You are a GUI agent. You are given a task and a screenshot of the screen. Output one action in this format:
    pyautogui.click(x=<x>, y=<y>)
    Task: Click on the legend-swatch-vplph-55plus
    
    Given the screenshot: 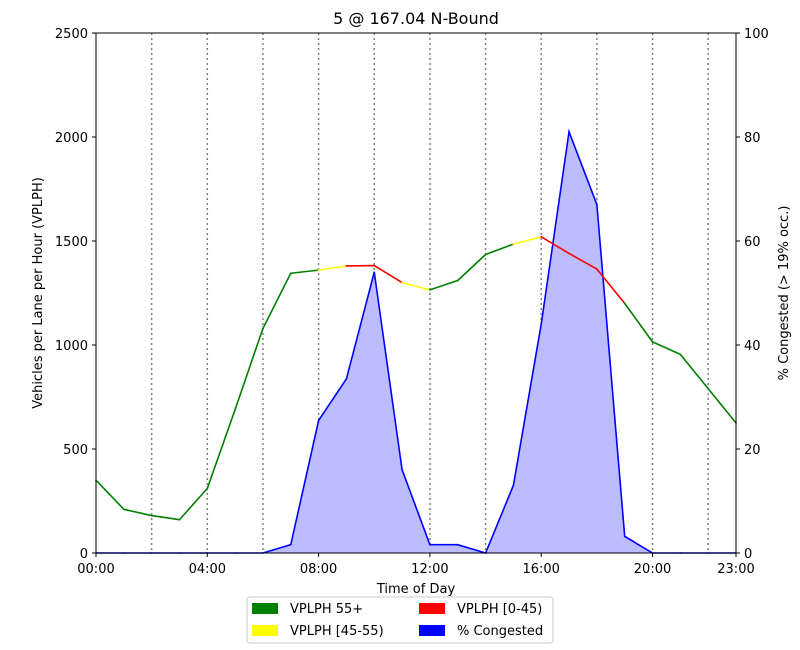 What is the action you would take?
    pyautogui.click(x=265, y=608)
    